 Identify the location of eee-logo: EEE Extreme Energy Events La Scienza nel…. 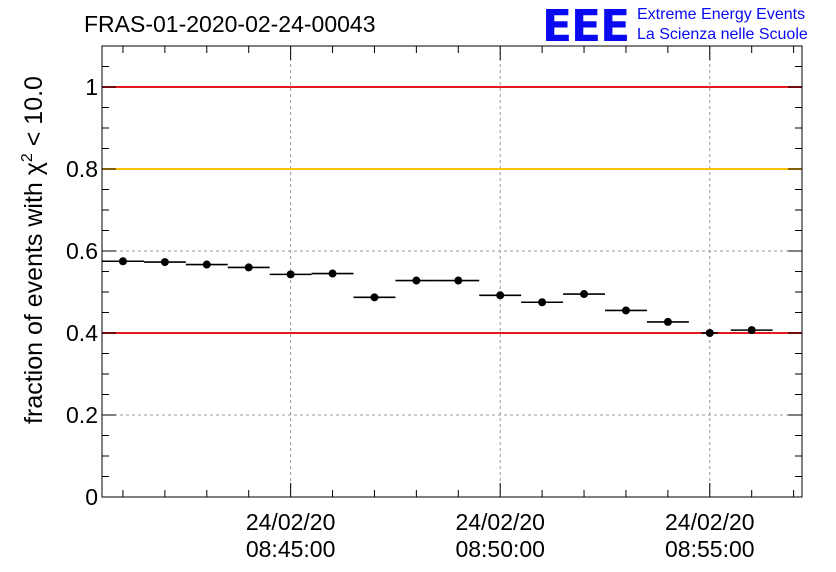
(675, 26).